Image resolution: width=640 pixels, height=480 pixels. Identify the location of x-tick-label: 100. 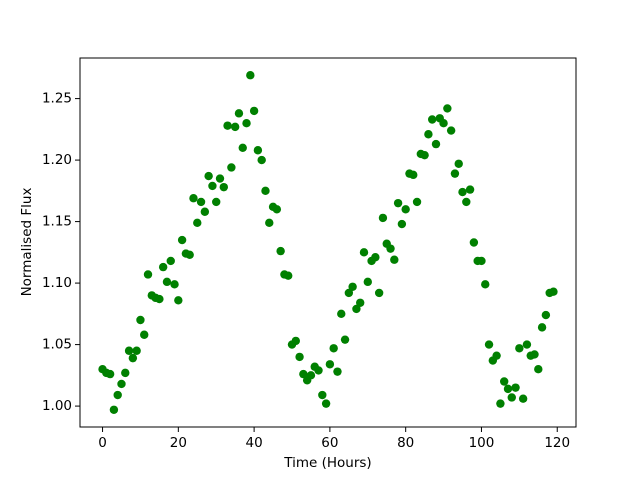
(482, 443).